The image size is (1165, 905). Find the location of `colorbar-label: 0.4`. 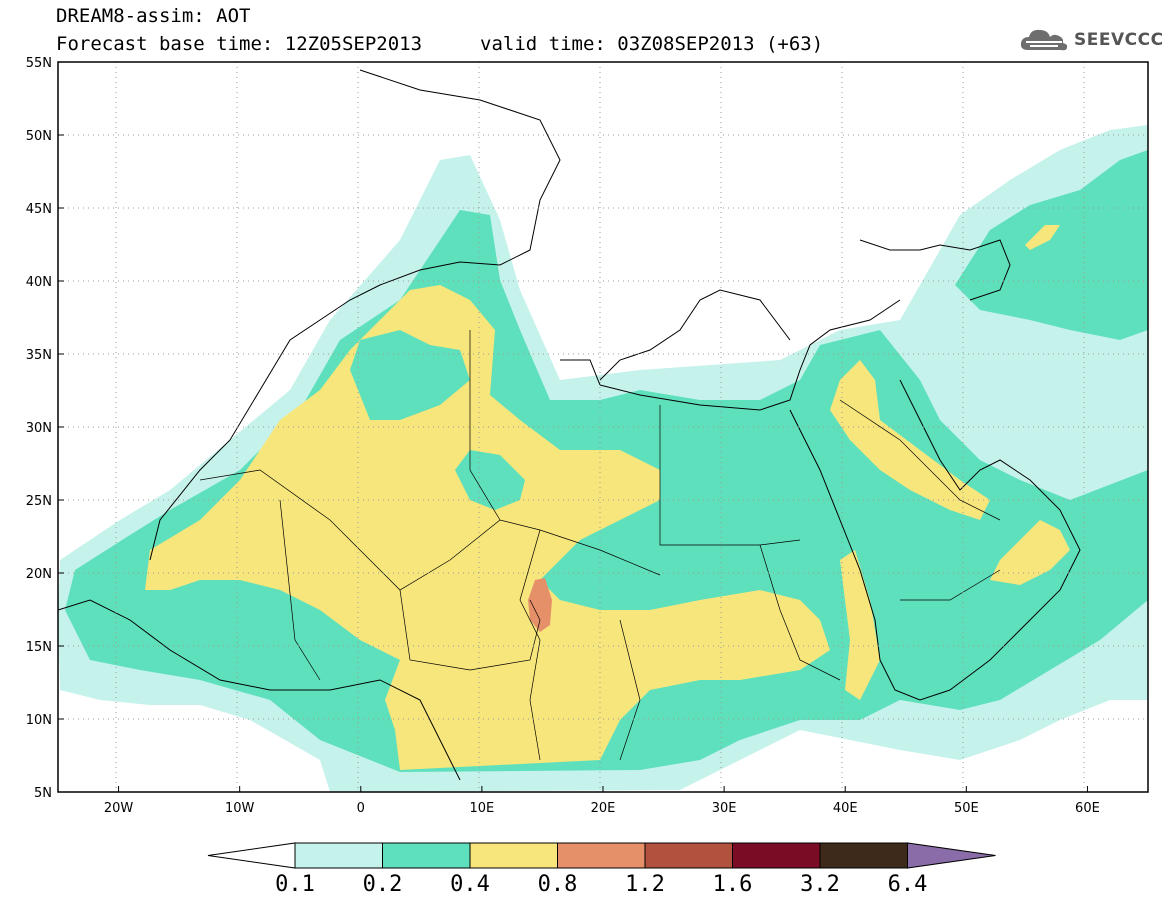

colorbar-label: 0.4 is located at coordinates (470, 884).